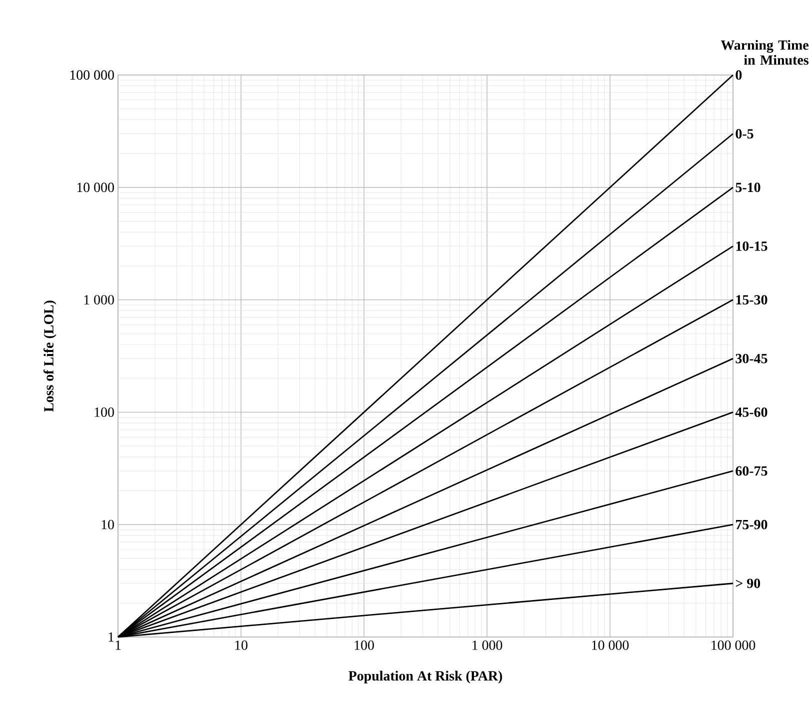 The width and height of the screenshot is (809, 712). What do you see at coordinates (241, 645) in the screenshot?
I see `x-tick-label: 10` at bounding box center [241, 645].